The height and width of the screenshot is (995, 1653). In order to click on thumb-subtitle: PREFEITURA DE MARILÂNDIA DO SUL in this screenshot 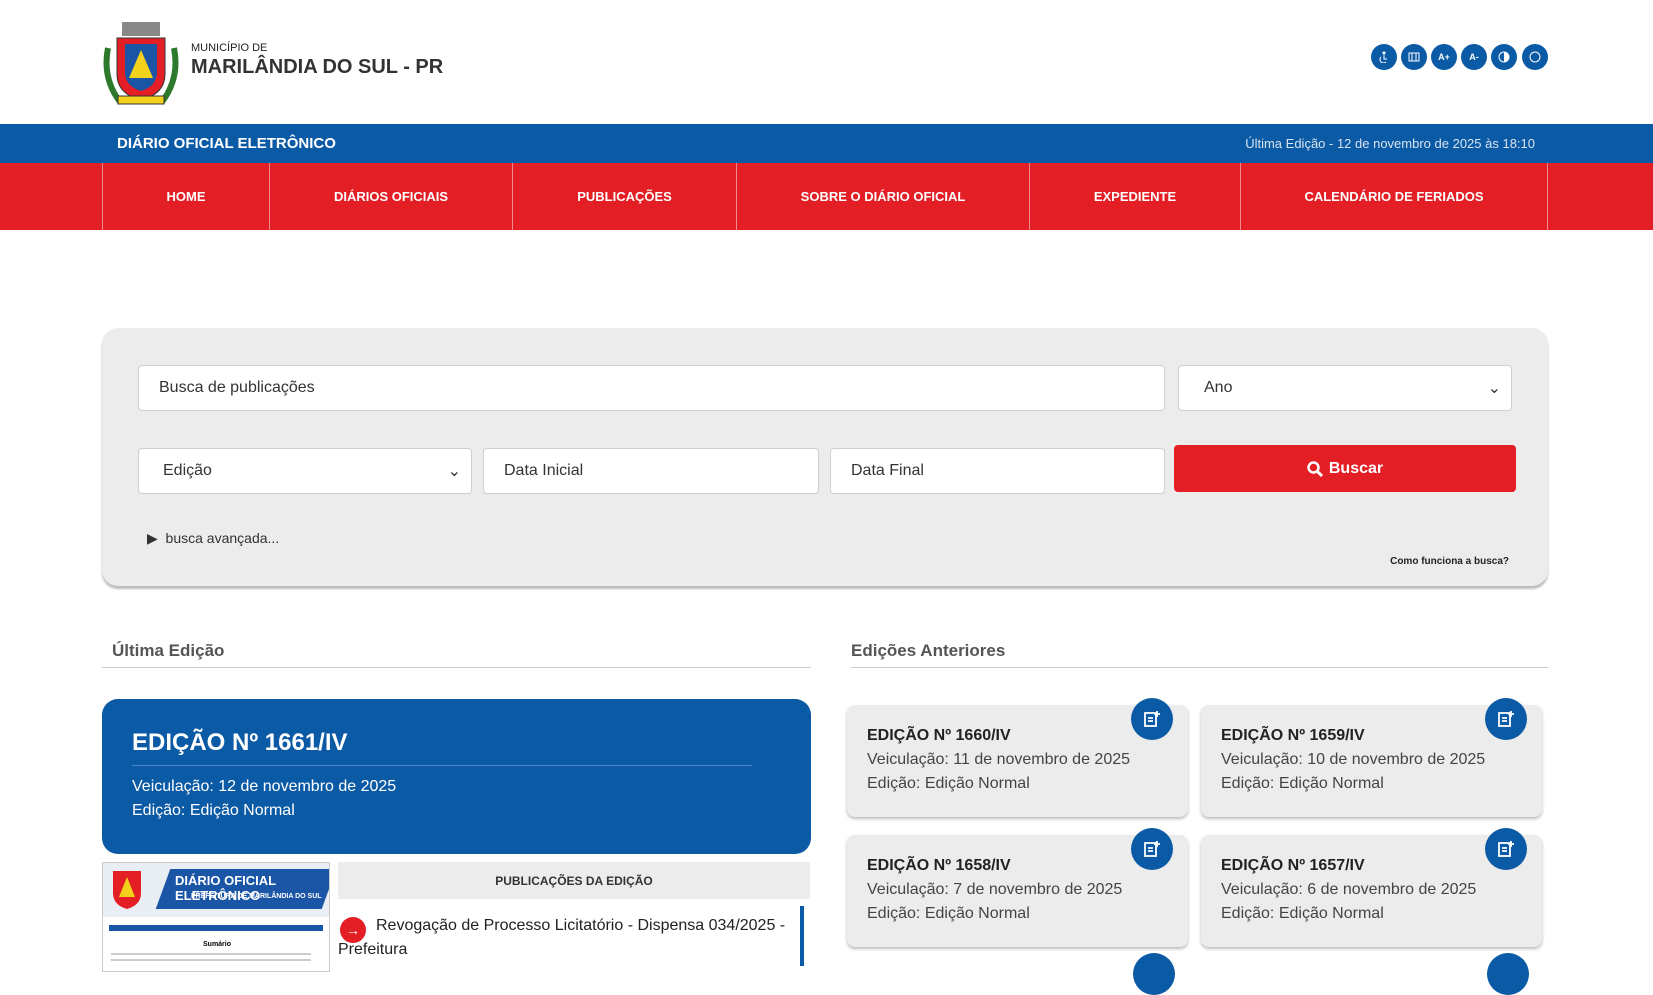, I will do `click(256, 896)`.